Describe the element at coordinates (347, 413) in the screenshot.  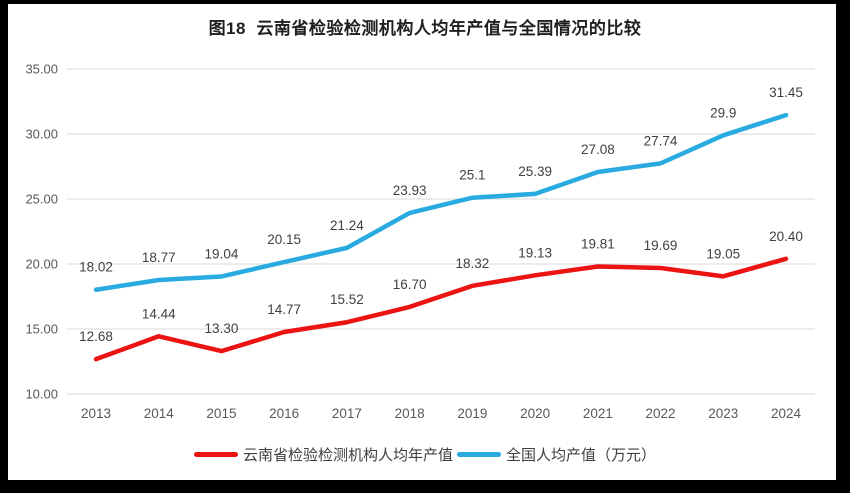
I see `x-tick-label: 2017` at that location.